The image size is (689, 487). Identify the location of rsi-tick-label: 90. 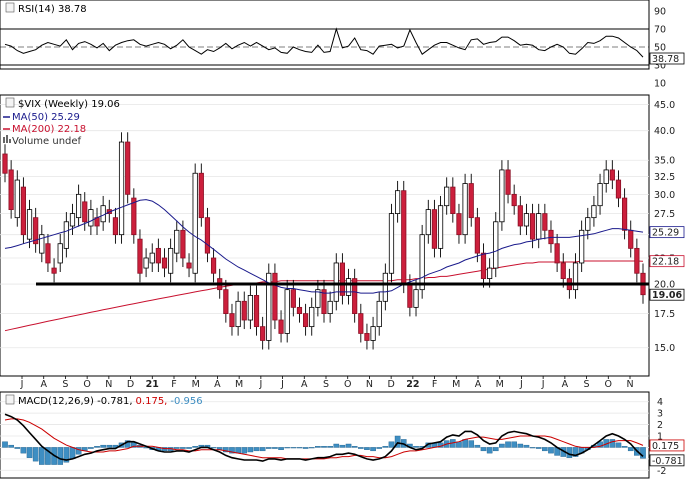
(660, 12).